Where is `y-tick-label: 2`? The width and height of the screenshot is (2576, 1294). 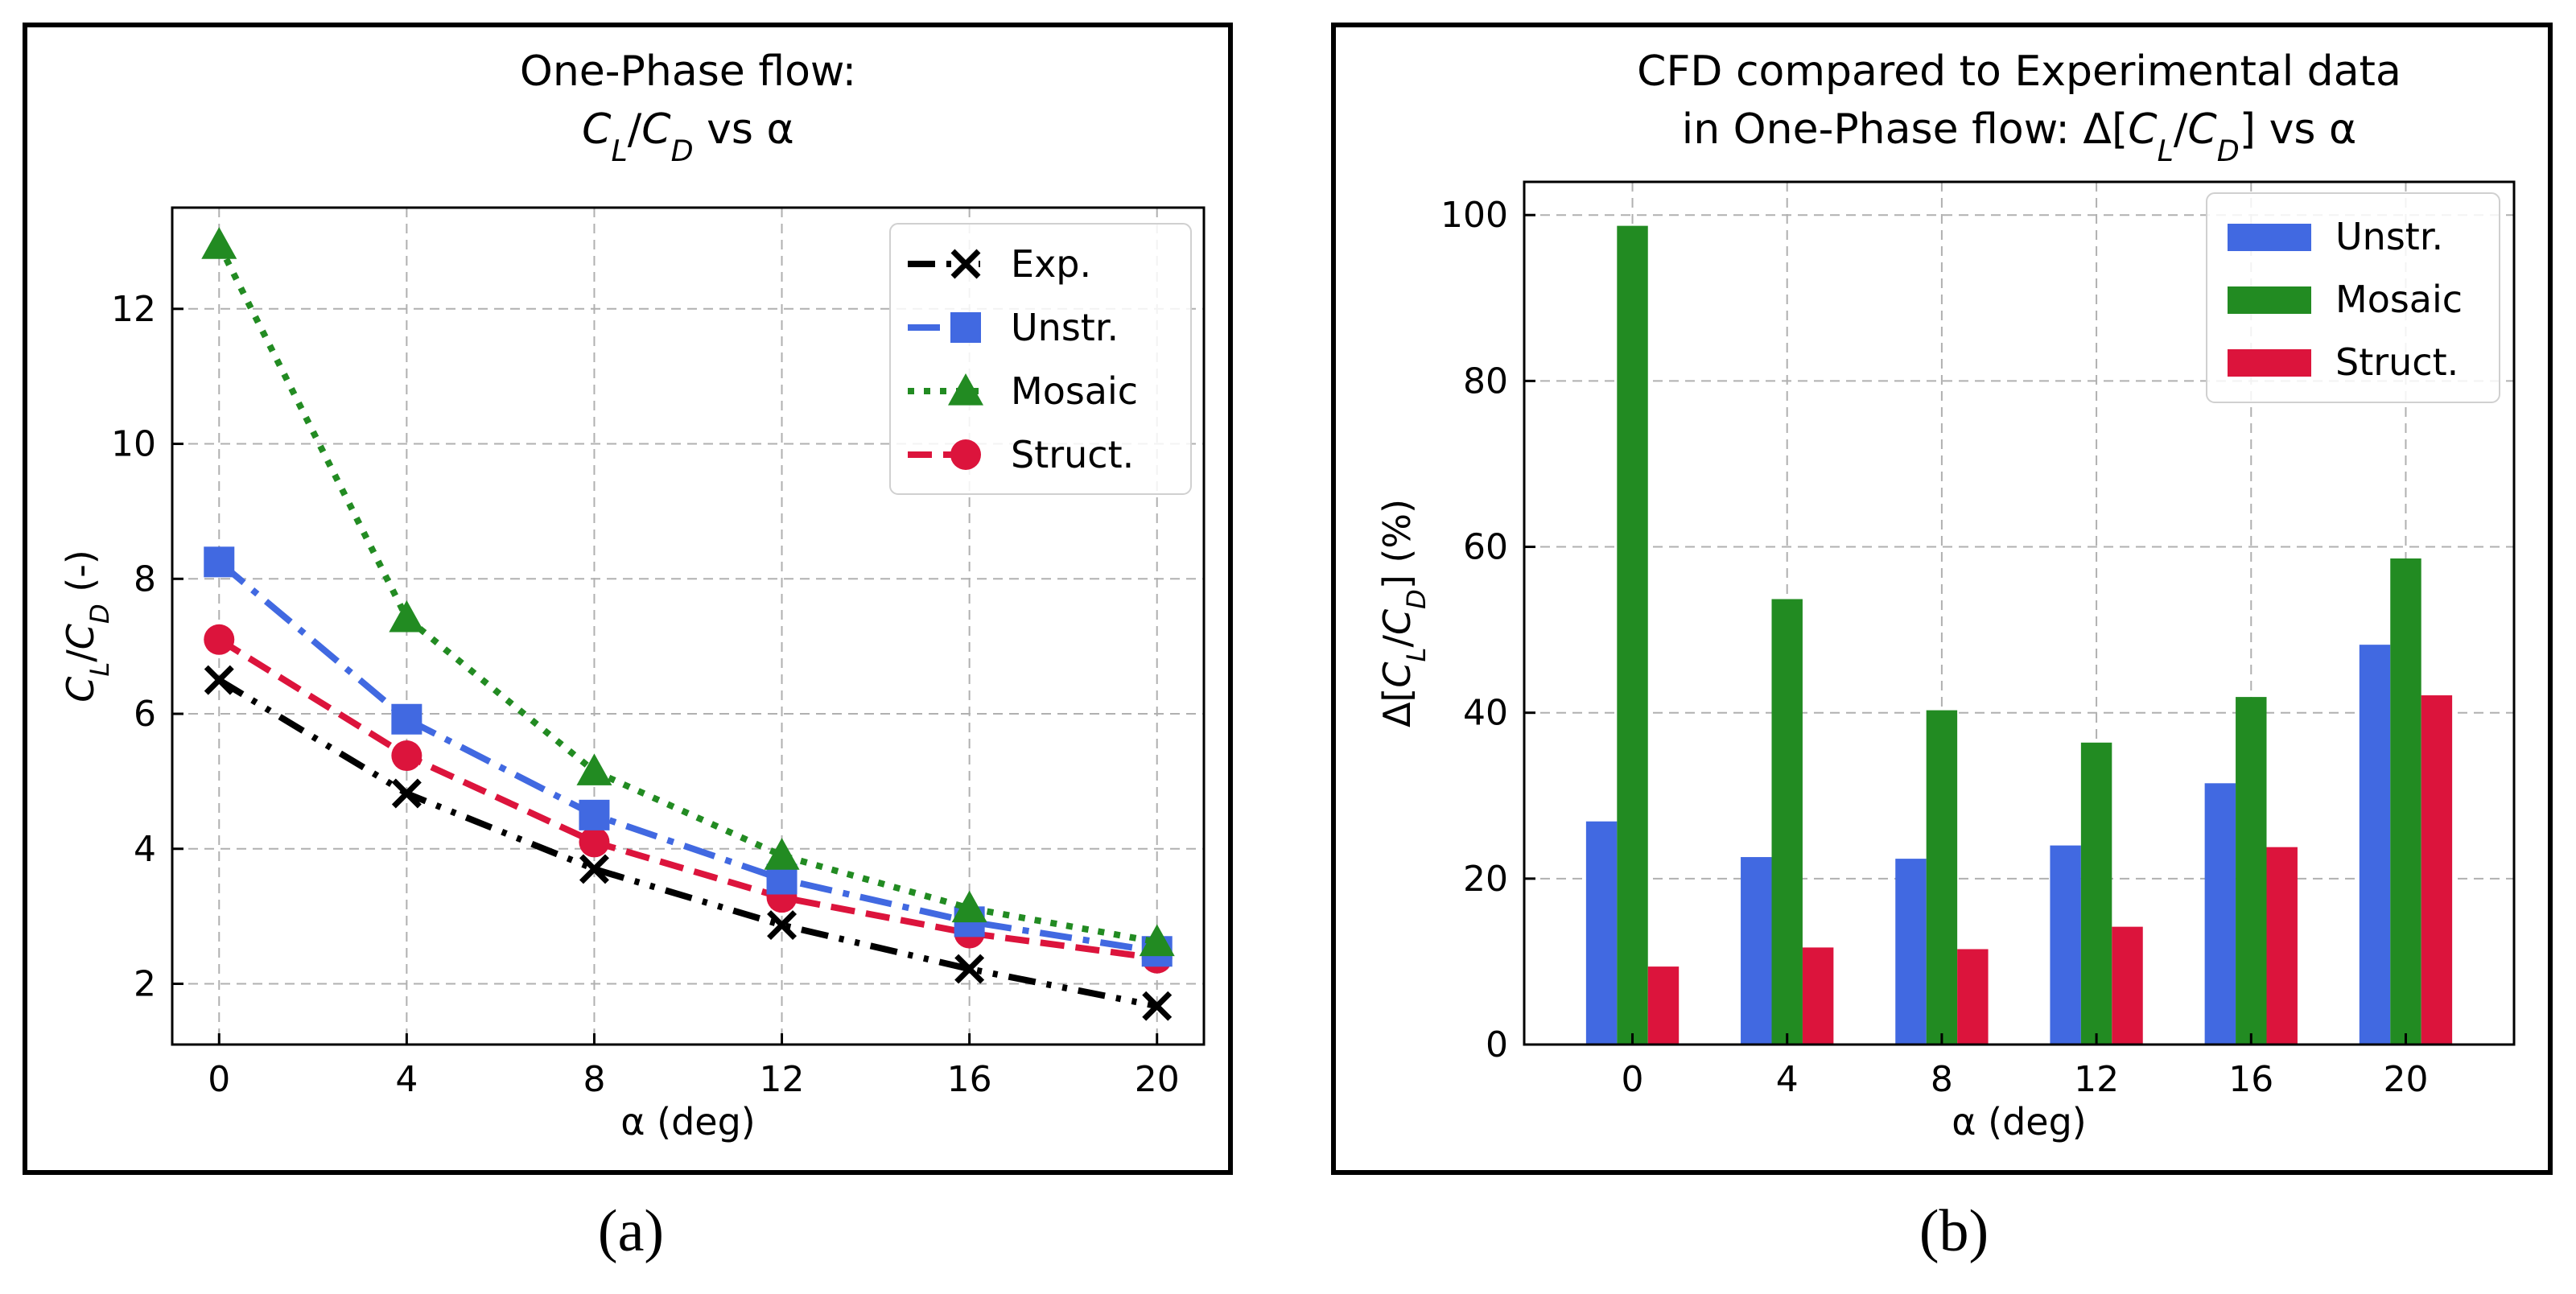
y-tick-label: 2 is located at coordinates (145, 984).